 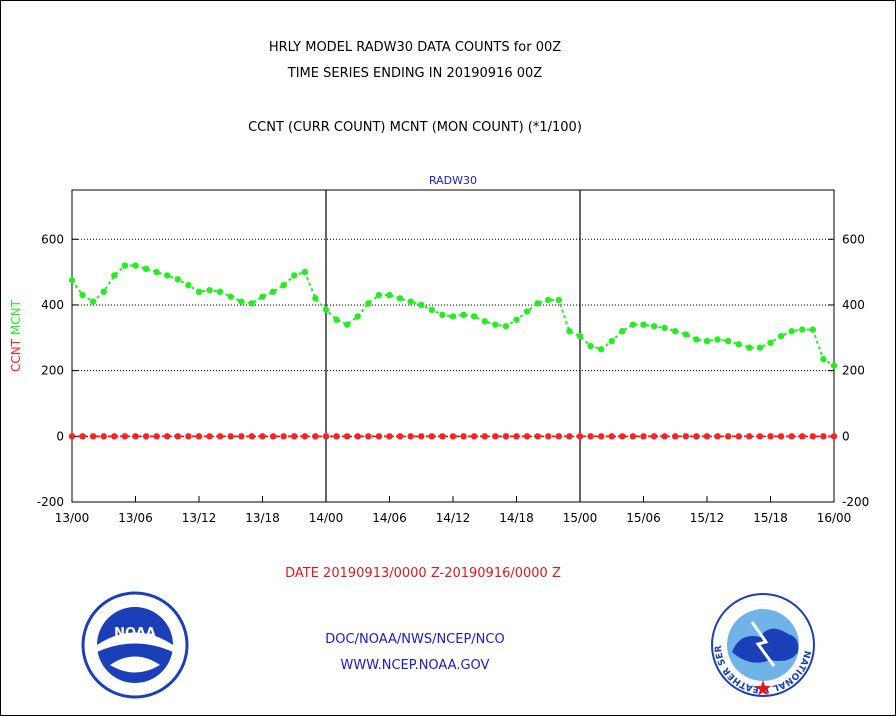 What do you see at coordinates (415, 73) in the screenshot?
I see `header-line-2: TIME SERIES ENDING IN 20190916 00Z` at bounding box center [415, 73].